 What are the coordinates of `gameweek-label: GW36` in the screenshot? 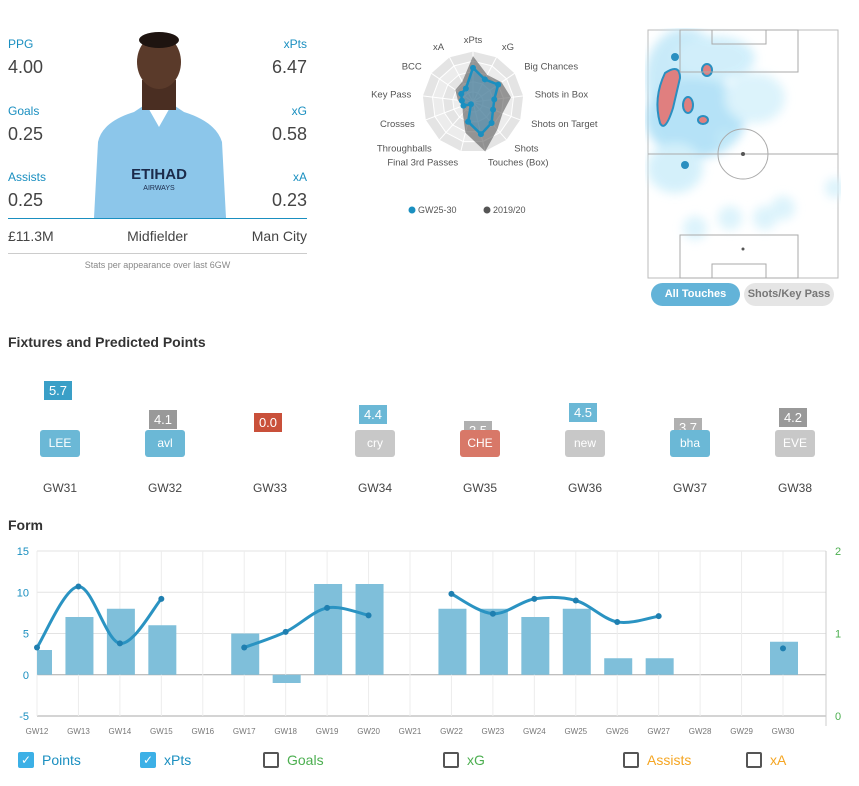 It's located at (584, 488).